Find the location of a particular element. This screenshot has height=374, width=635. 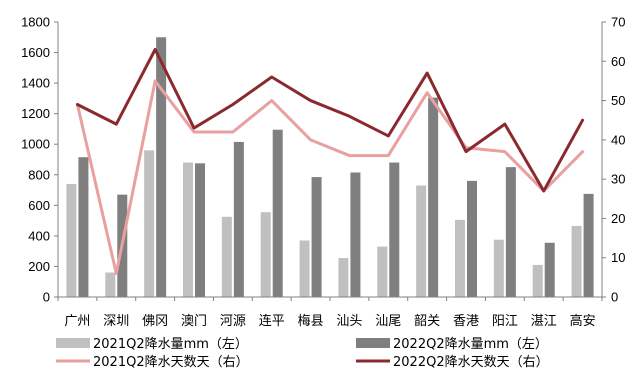

x-category-label: 阳江 is located at coordinates (505, 321).